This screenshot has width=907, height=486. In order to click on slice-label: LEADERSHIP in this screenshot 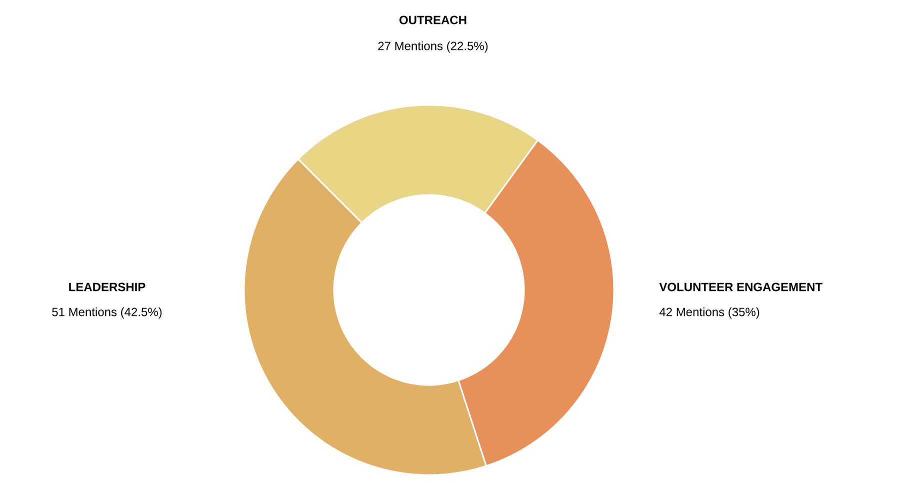, I will do `click(107, 287)`.